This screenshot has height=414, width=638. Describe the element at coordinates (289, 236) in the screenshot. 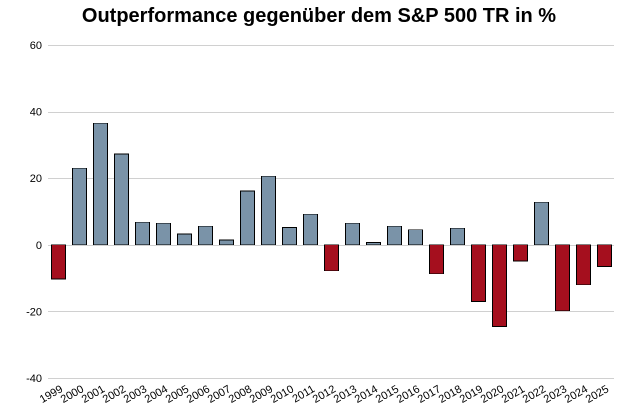

I see `bar-2010` at that location.